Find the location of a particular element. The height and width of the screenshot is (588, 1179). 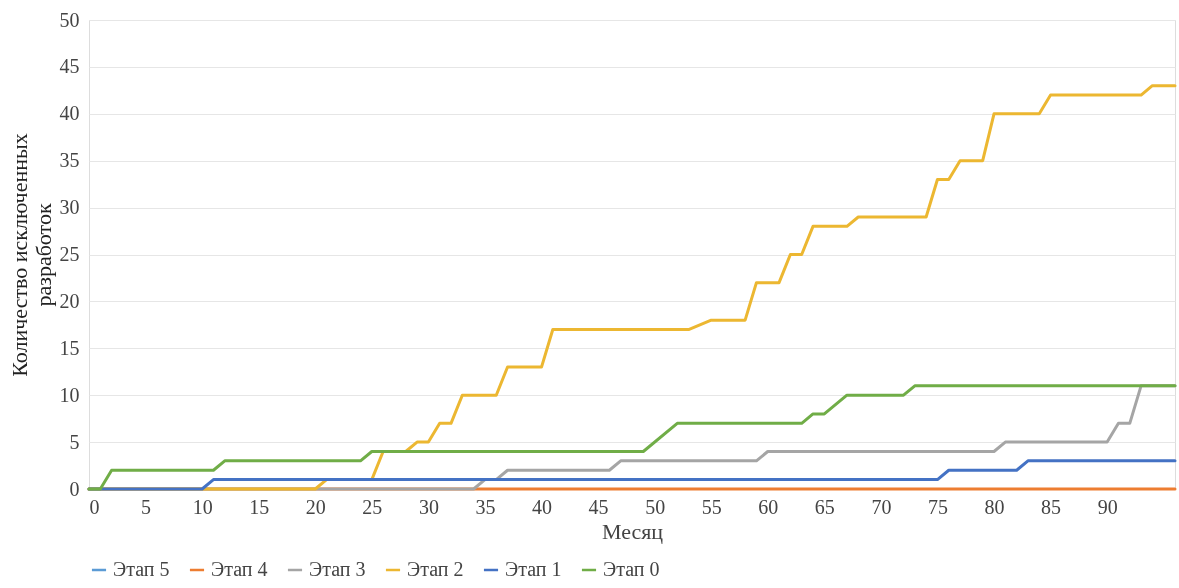

x-tick-label: 75 is located at coordinates (937, 506).